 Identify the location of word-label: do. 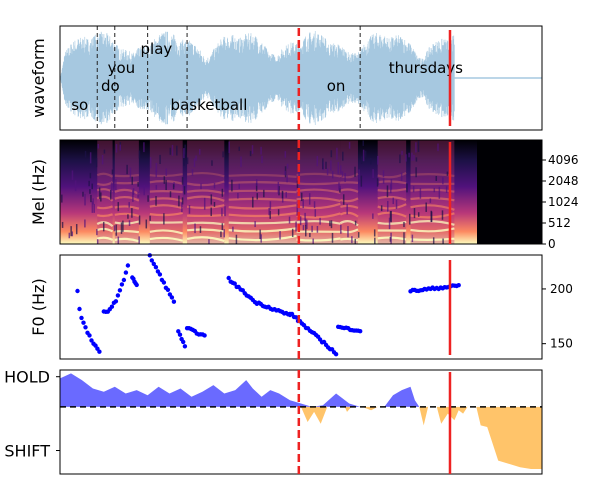
(110, 86).